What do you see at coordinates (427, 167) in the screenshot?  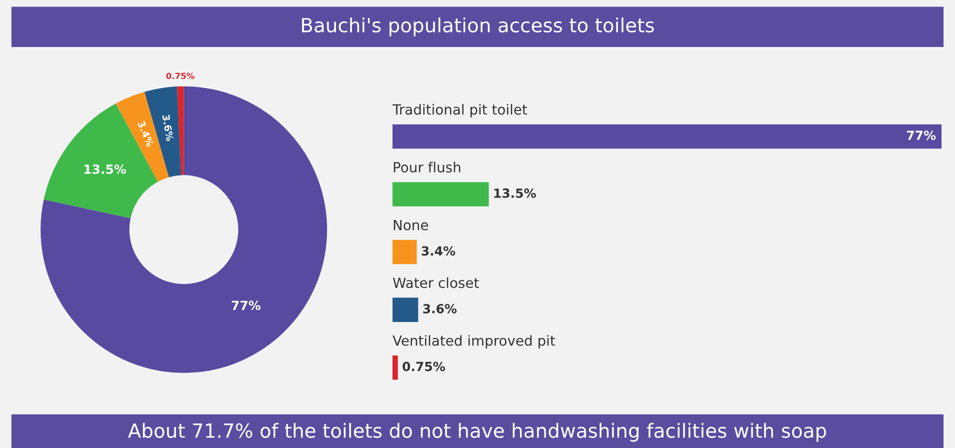 I see `y-tick-label: Pour flush` at bounding box center [427, 167].